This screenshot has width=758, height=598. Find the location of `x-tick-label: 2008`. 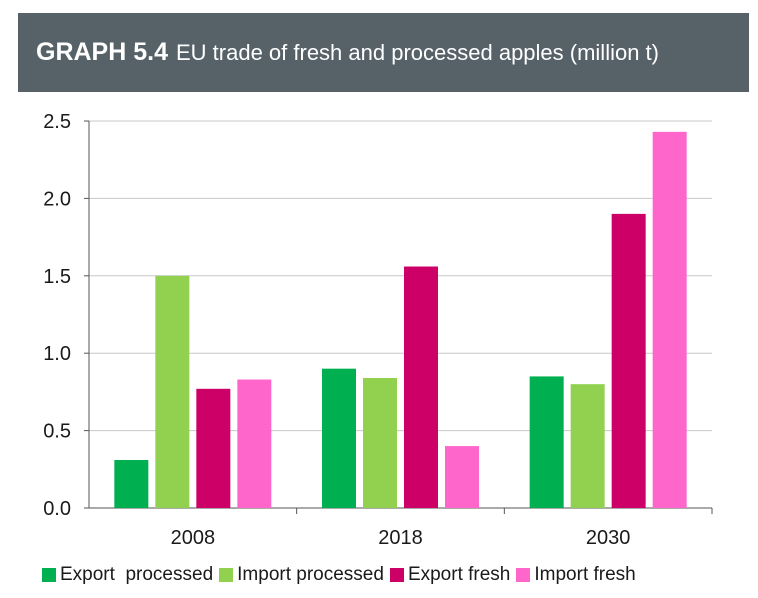

x-tick-label: 2008 is located at coordinates (193, 538).